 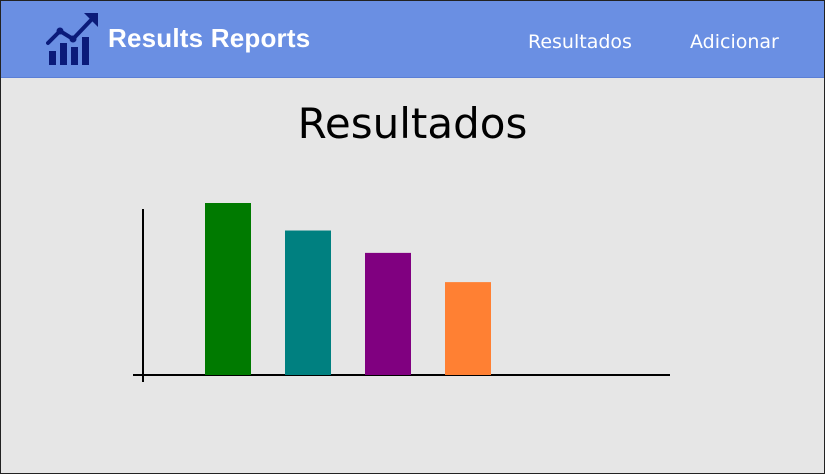 What do you see at coordinates (580, 42) in the screenshot?
I see `nav-link-resultados: Resultados` at bounding box center [580, 42].